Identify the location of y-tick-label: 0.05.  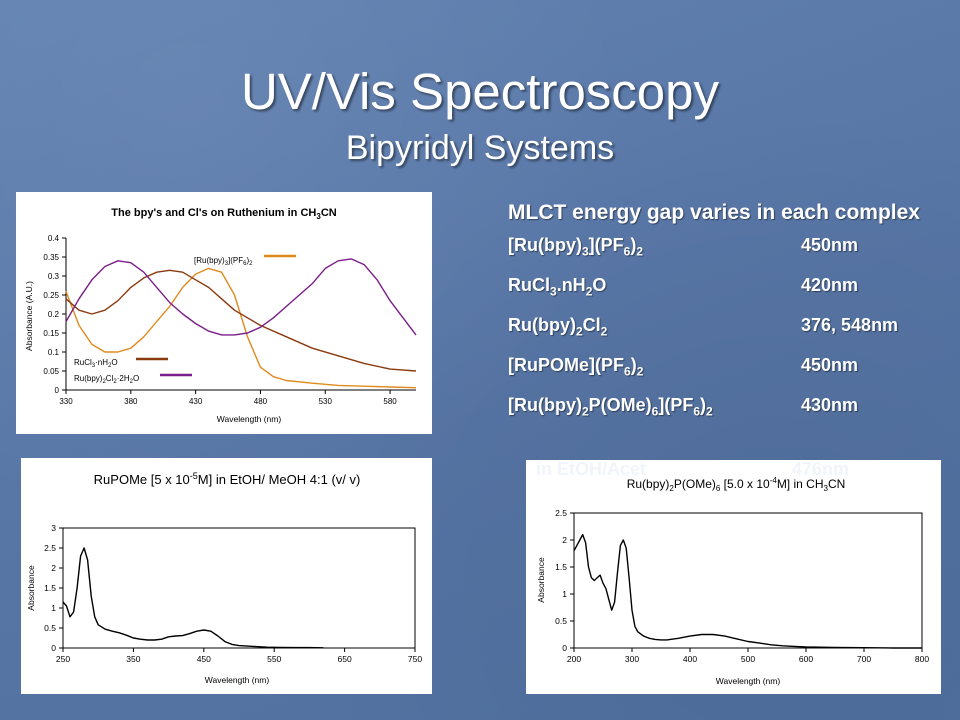
(51, 371).